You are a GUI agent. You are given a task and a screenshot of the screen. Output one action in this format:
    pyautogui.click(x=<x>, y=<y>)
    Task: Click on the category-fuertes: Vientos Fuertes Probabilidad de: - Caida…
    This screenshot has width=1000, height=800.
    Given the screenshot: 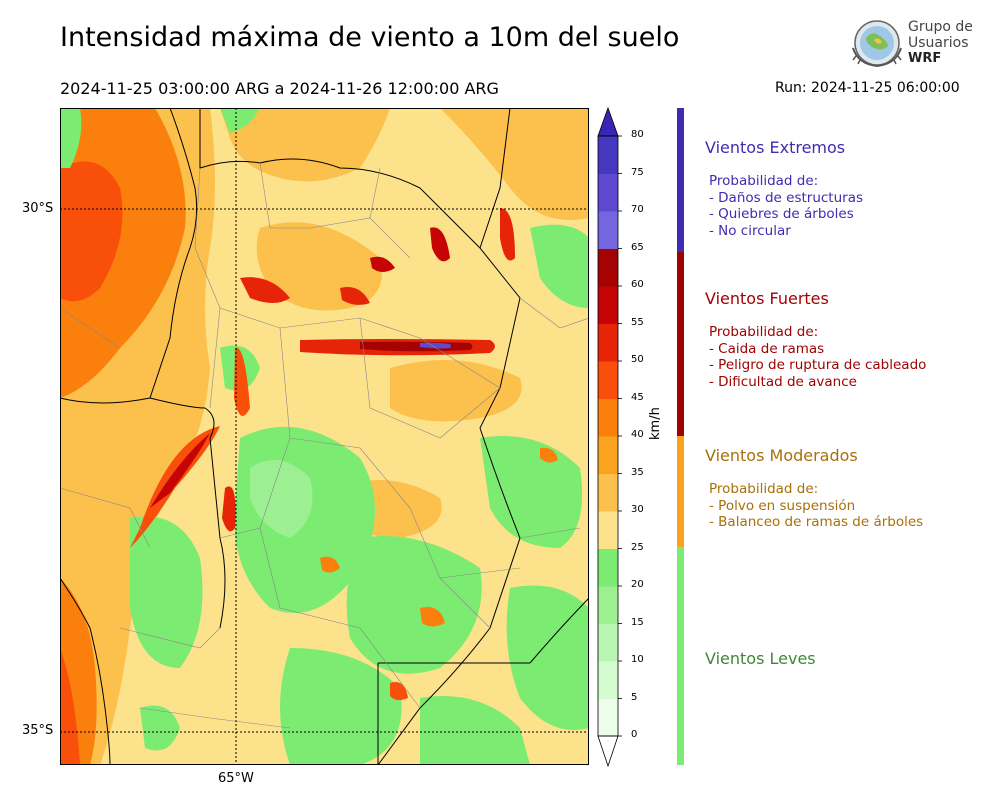 What is the action you would take?
    pyautogui.click(x=815, y=339)
    